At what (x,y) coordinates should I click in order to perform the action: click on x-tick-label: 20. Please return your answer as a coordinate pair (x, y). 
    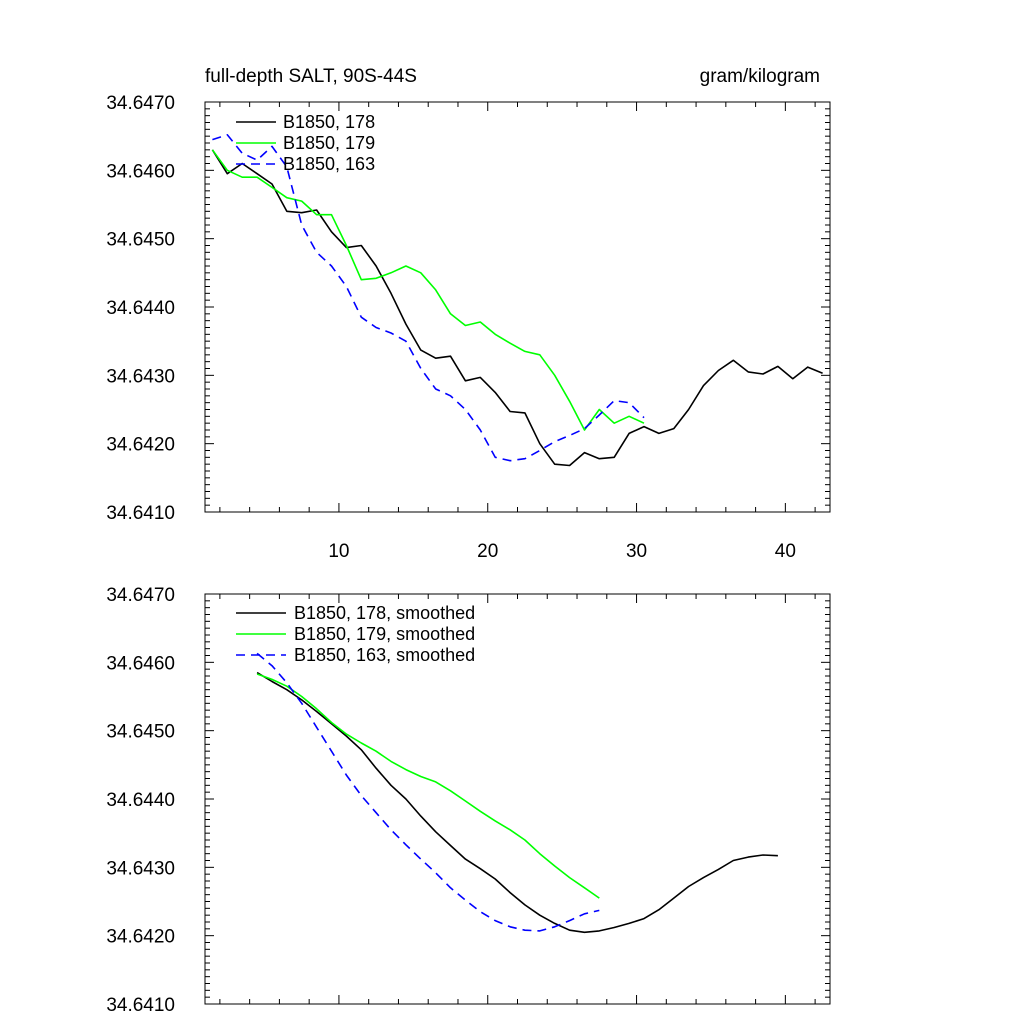
    Looking at the image, I should click on (487, 551).